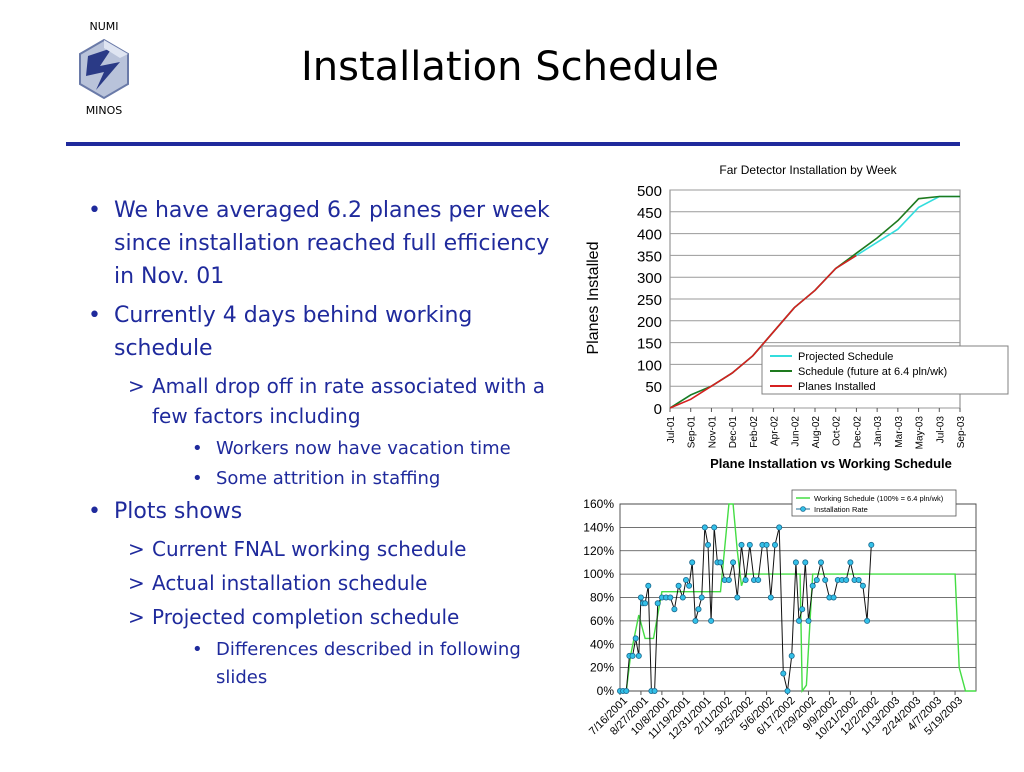 Image resolution: width=1024 pixels, height=772 pixels. I want to click on sub-bullet-item: Projected completion schedule, so click(324, 617).